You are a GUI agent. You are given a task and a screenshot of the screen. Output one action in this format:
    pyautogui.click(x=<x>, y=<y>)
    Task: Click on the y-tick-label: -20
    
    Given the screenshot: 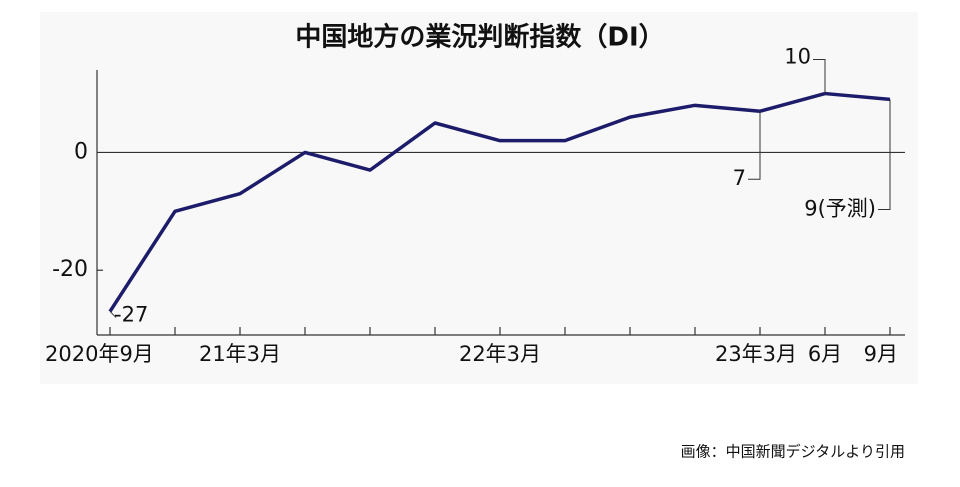 What is the action you would take?
    pyautogui.click(x=70, y=269)
    